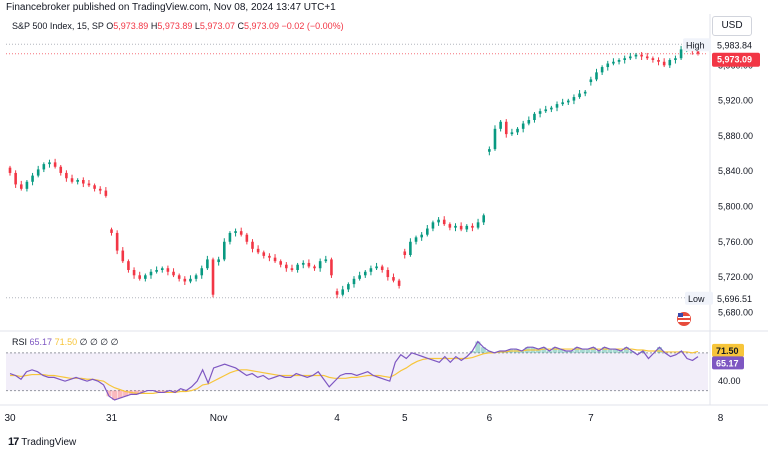 The height and width of the screenshot is (450, 768). What do you see at coordinates (217, 26) in the screenshot?
I see `low-value: 5,973.07` at bounding box center [217, 26].